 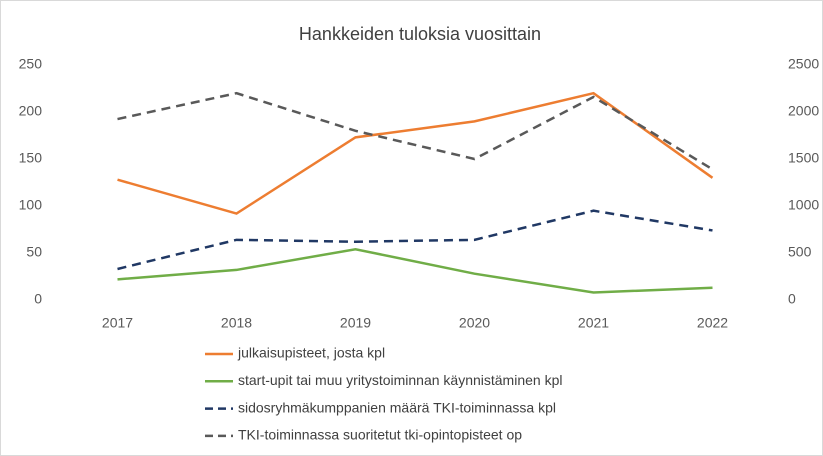 I want to click on x-tick-label: 2022, so click(x=712, y=323).